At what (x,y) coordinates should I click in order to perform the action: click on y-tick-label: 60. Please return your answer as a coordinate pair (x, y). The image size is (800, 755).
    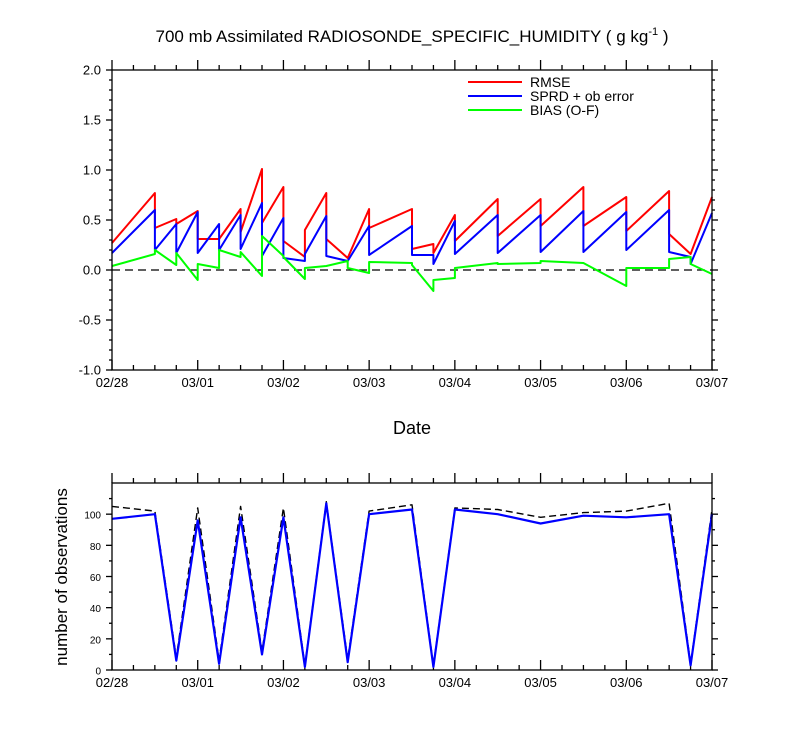
    Looking at the image, I should click on (96, 578).